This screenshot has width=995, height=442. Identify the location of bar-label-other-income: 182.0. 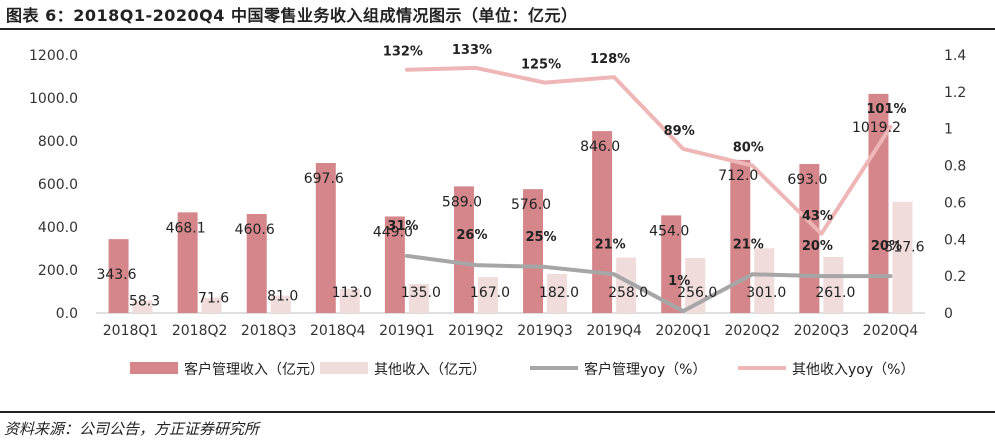
(559, 293).